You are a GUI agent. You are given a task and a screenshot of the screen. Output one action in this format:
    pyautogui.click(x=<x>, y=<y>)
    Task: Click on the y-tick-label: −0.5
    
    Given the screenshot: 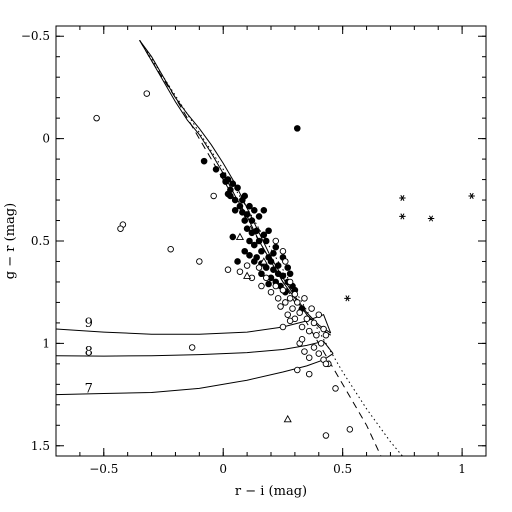 What is the action you would take?
    pyautogui.click(x=35, y=36)
    